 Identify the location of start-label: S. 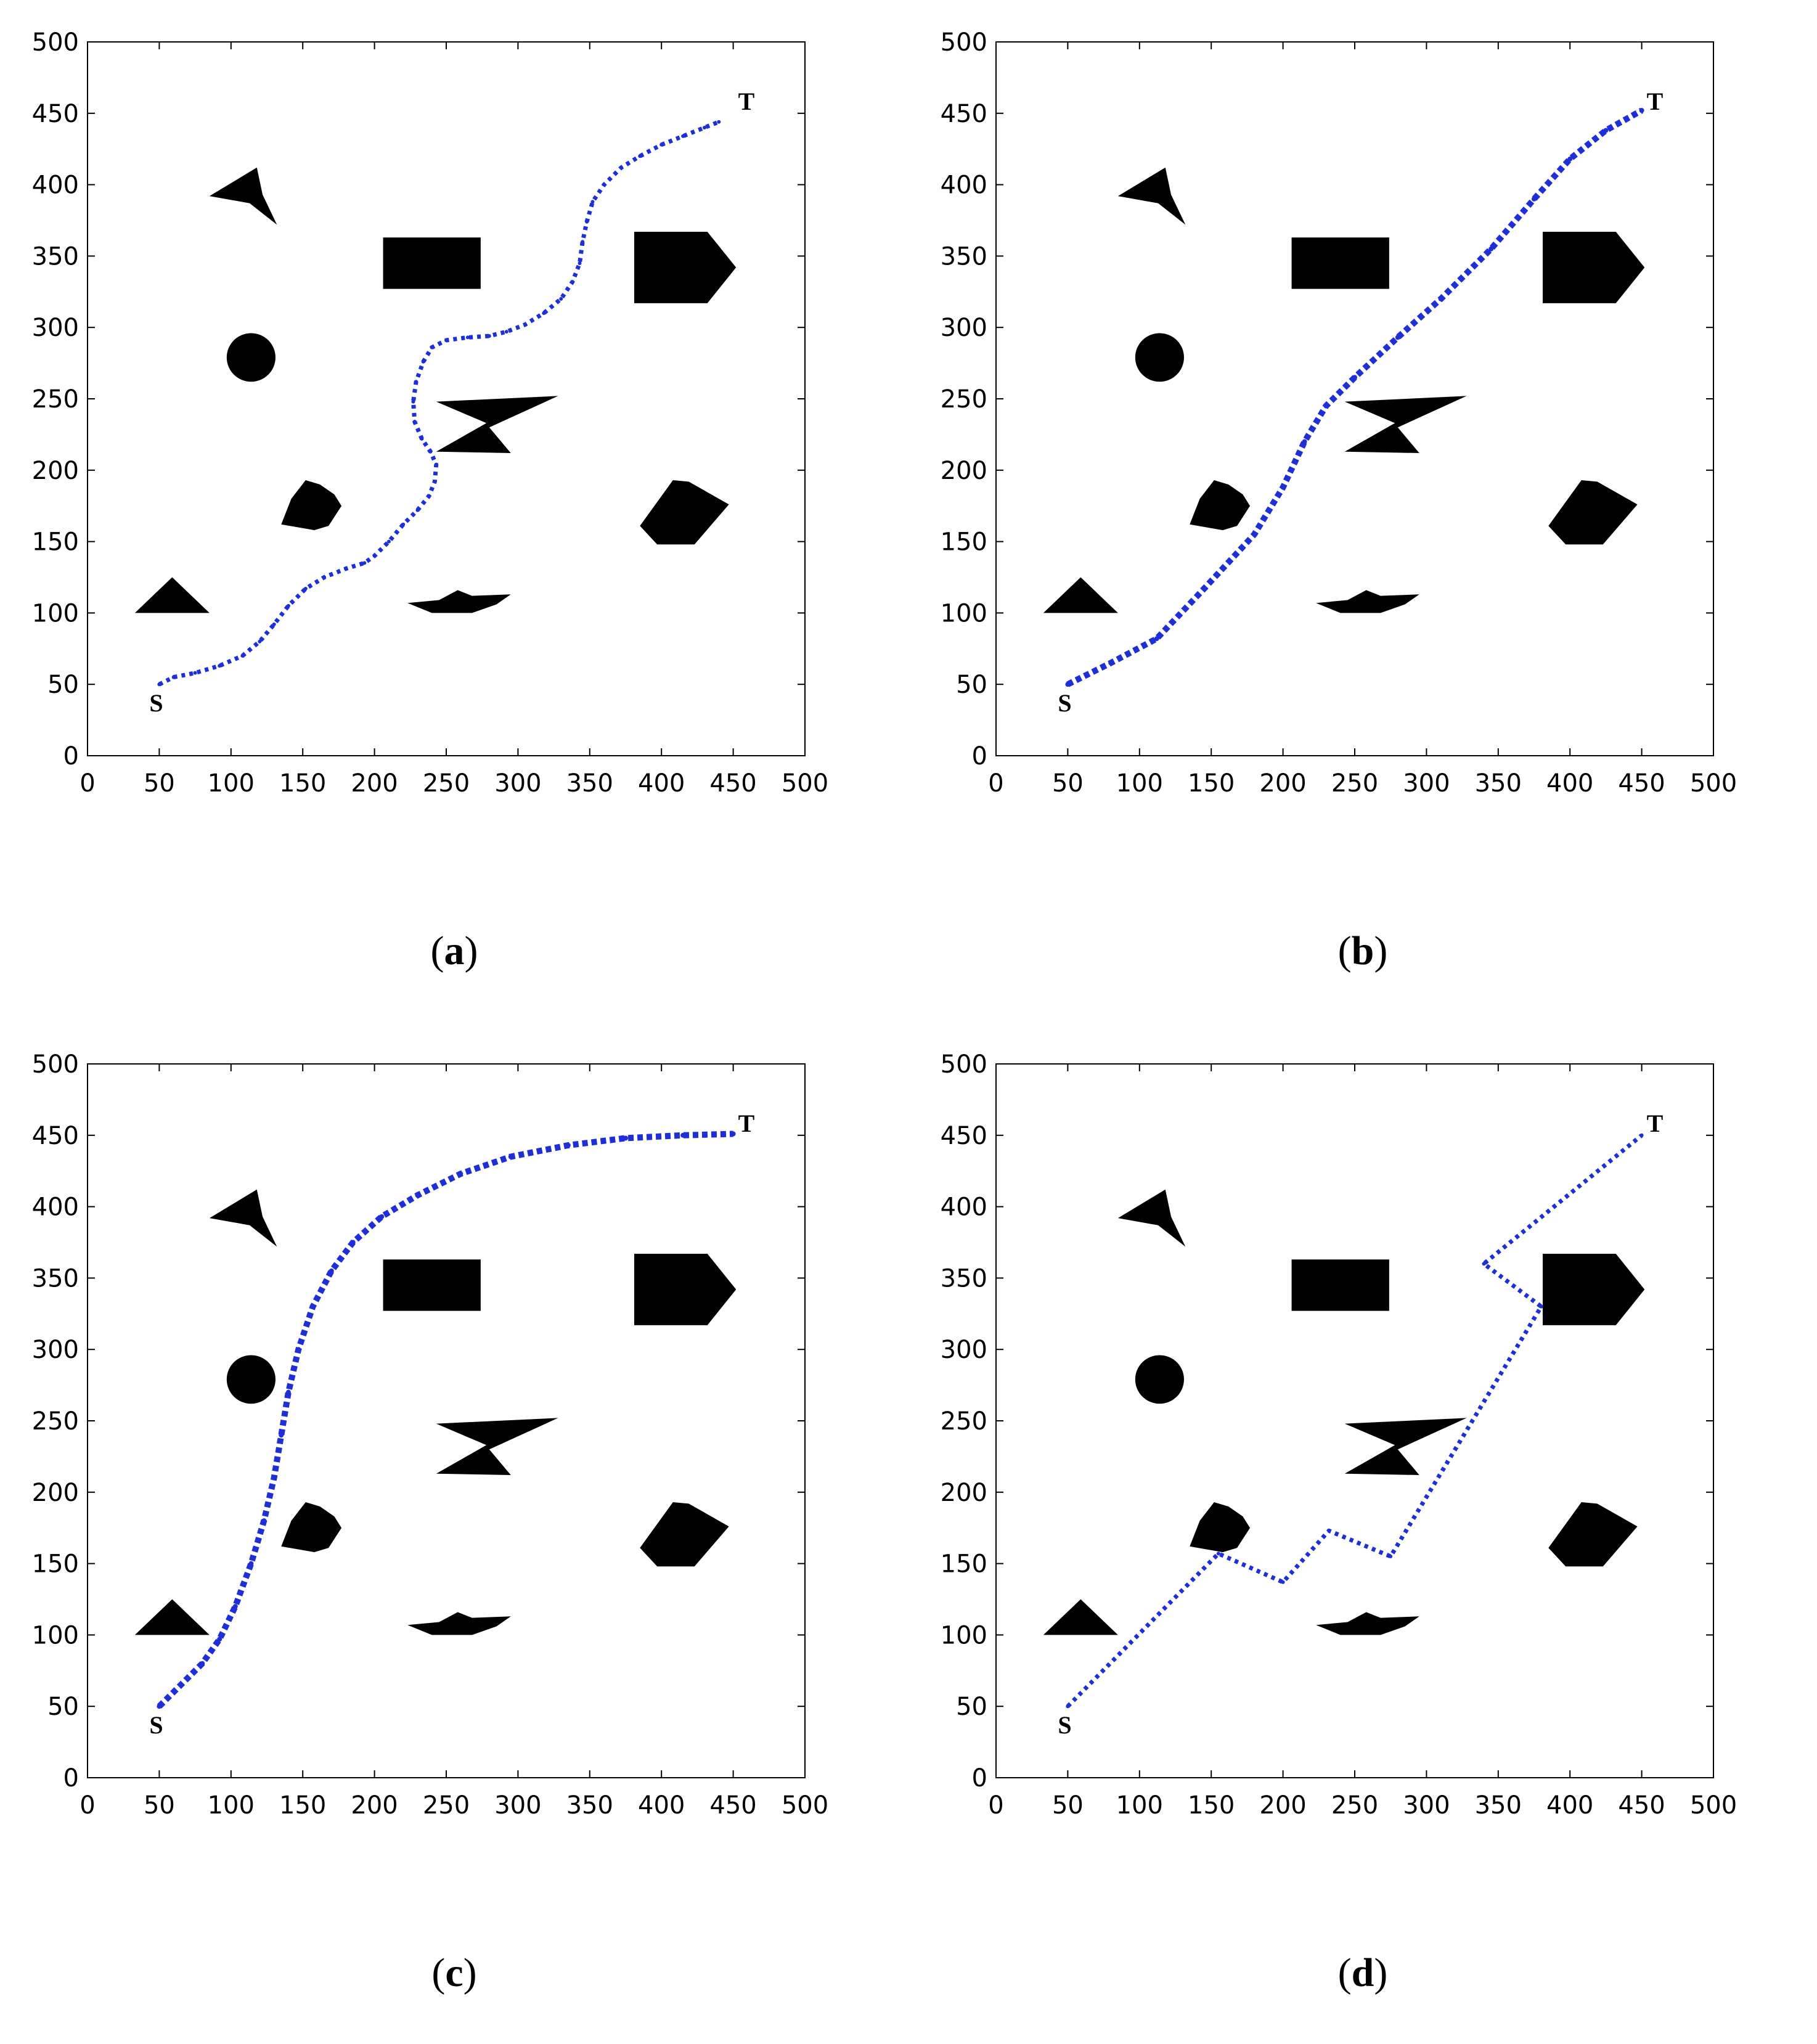
(1064, 703).